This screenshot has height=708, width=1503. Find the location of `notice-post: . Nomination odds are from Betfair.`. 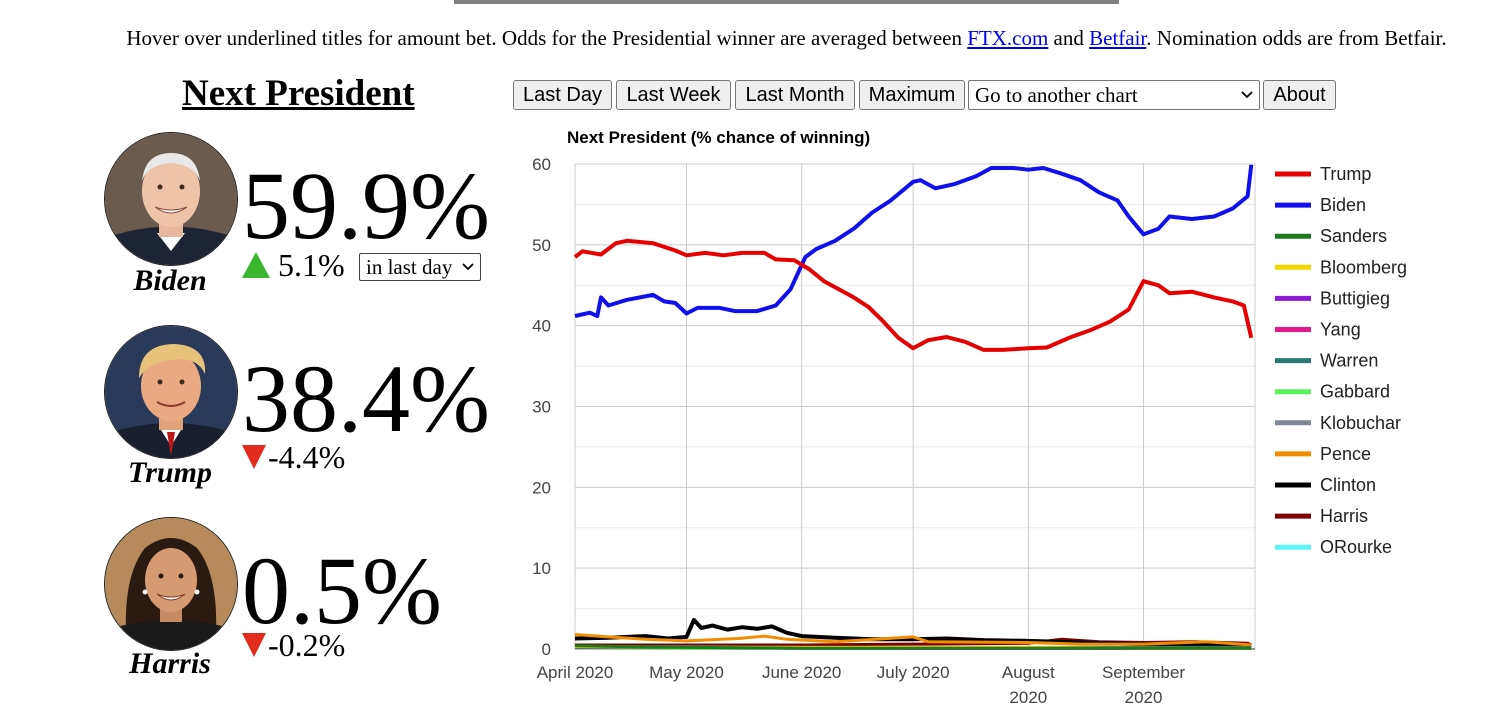

notice-post: . Nomination odds are from Betfair. is located at coordinates (1296, 38).